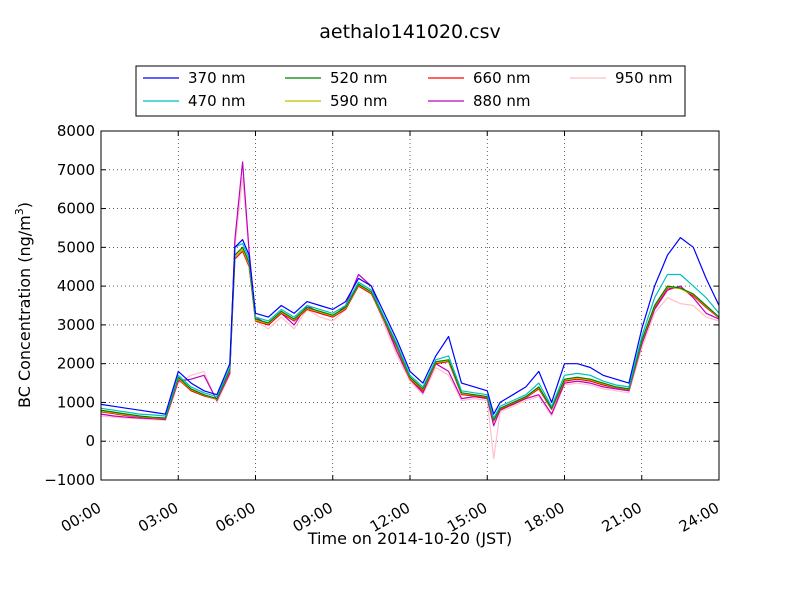 The height and width of the screenshot is (600, 800). I want to click on chart-title: aethalo141020.csv, so click(410, 32).